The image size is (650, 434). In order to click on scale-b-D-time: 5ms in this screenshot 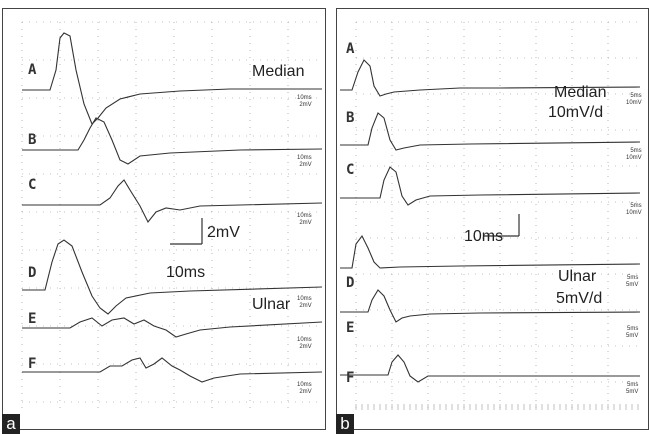, I will do `click(633, 278)`.